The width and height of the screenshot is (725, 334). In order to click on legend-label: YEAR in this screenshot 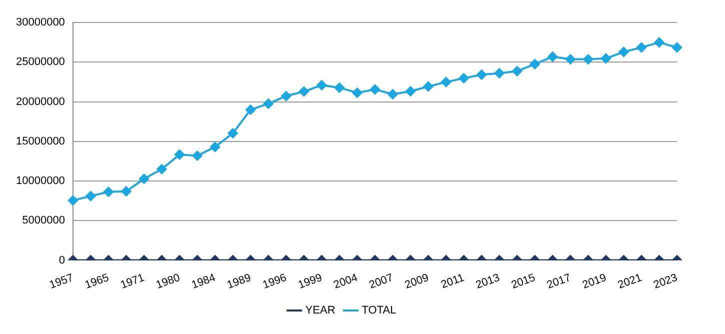, I will do `click(320, 310)`.